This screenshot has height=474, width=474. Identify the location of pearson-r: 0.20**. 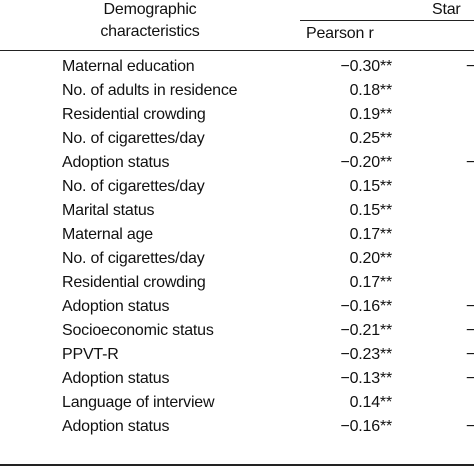
(371, 258).